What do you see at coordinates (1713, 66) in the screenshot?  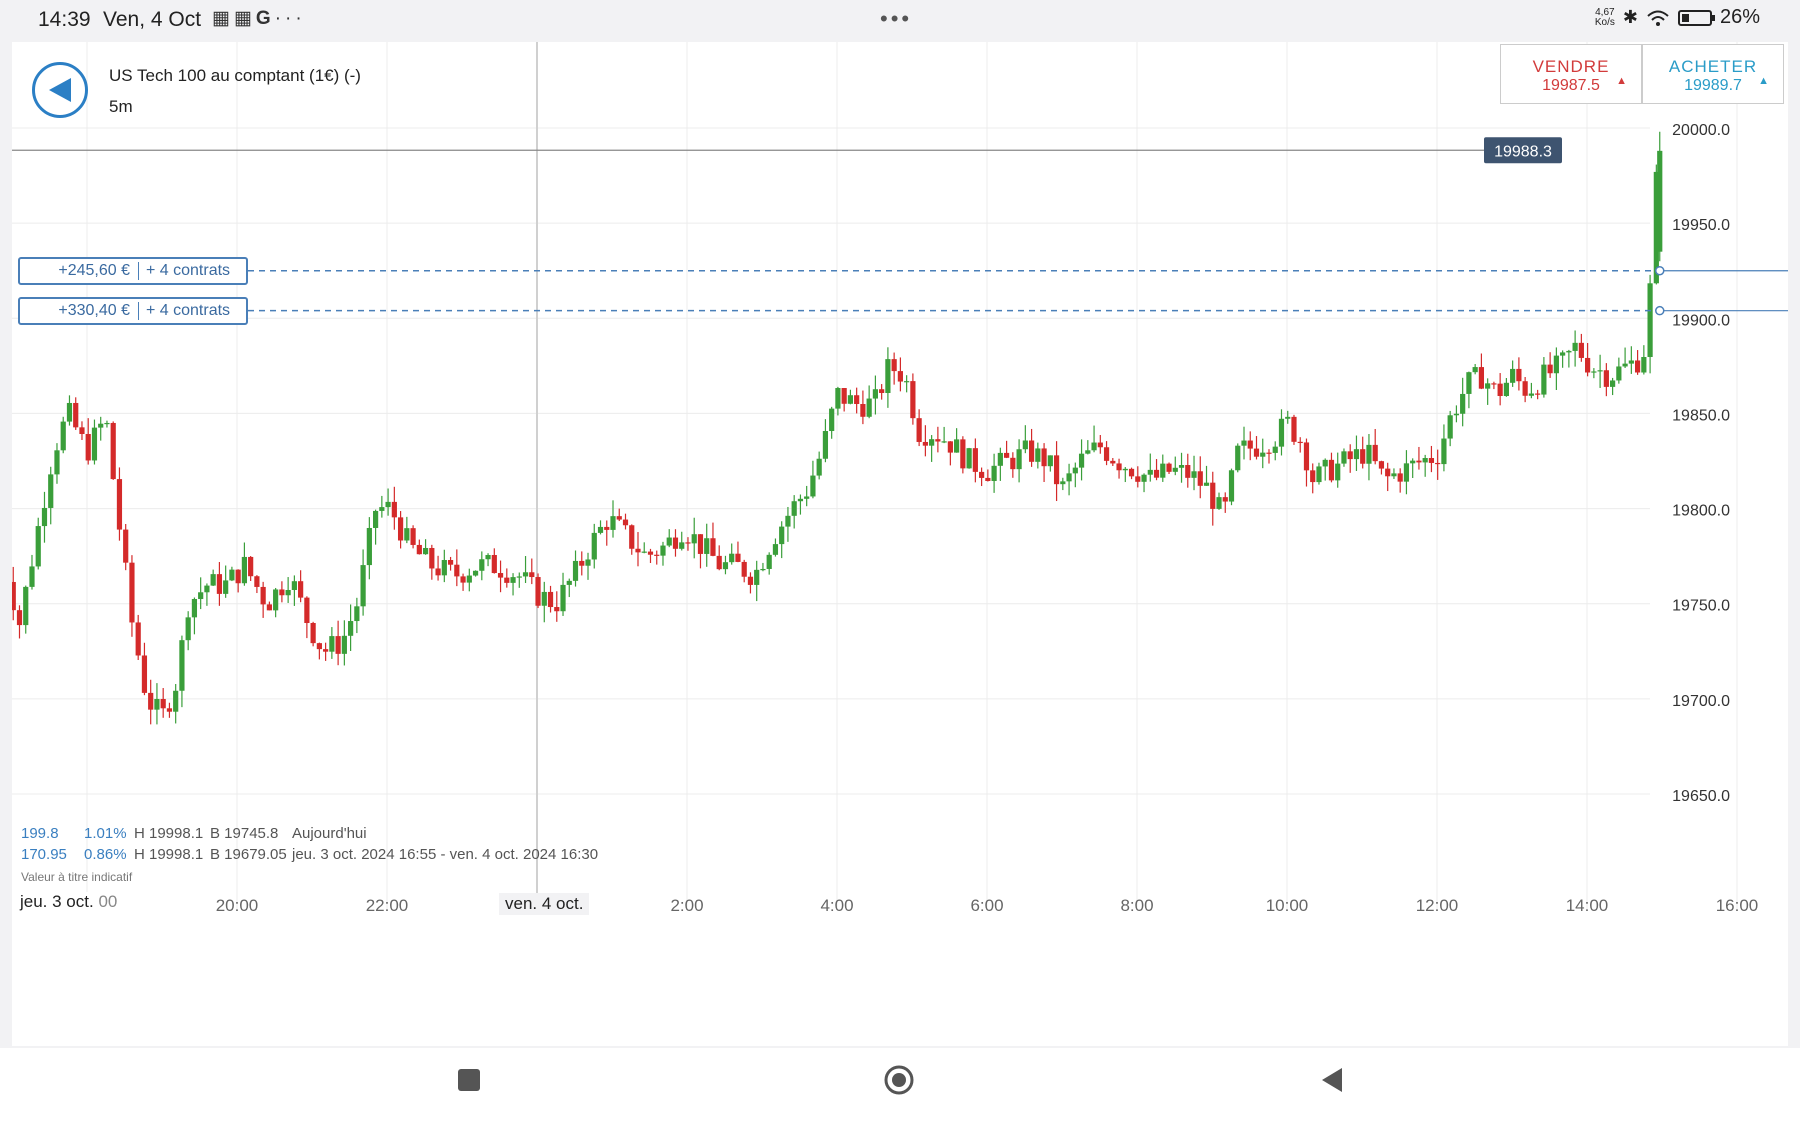 I see `buy-label: ACHETER` at bounding box center [1713, 66].